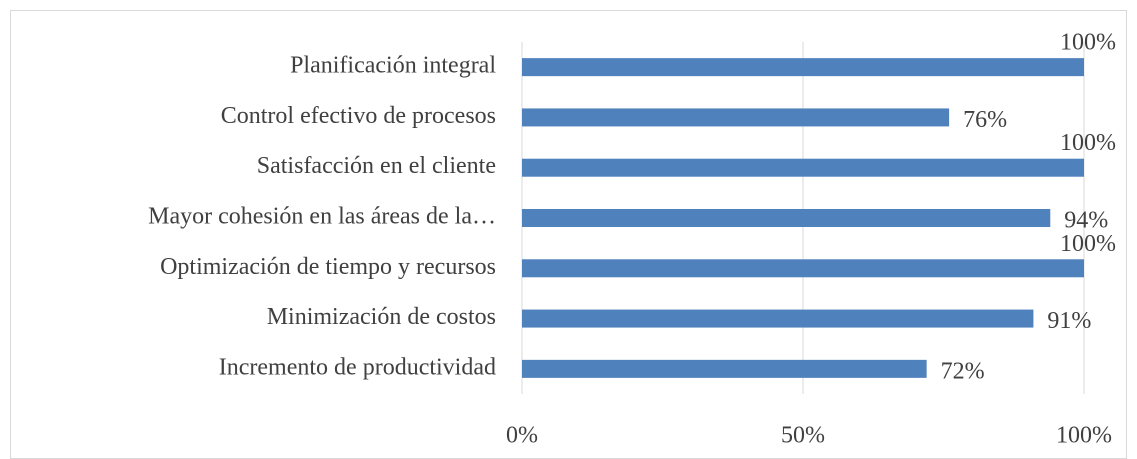 This screenshot has width=1137, height=459. Describe the element at coordinates (1084, 436) in the screenshot. I see `x-tick-label: 100%` at that location.